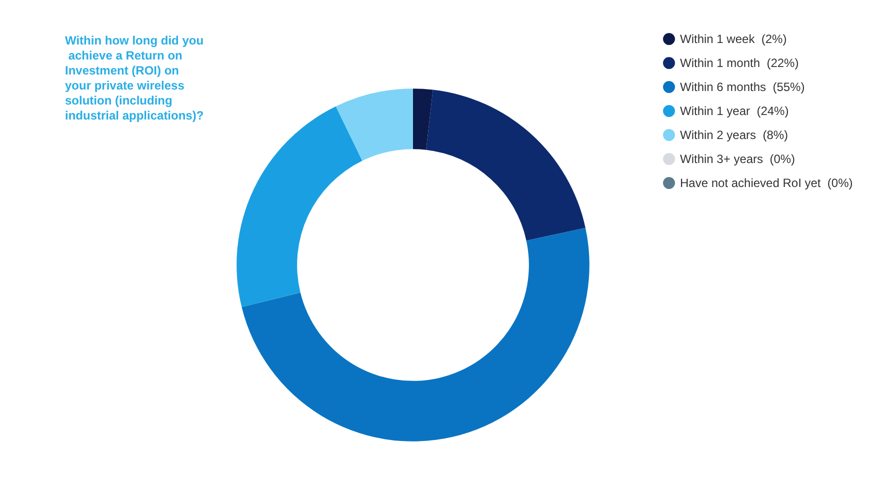 The height and width of the screenshot is (504, 896). I want to click on legend-label: Within 1 week (2%), so click(733, 39).